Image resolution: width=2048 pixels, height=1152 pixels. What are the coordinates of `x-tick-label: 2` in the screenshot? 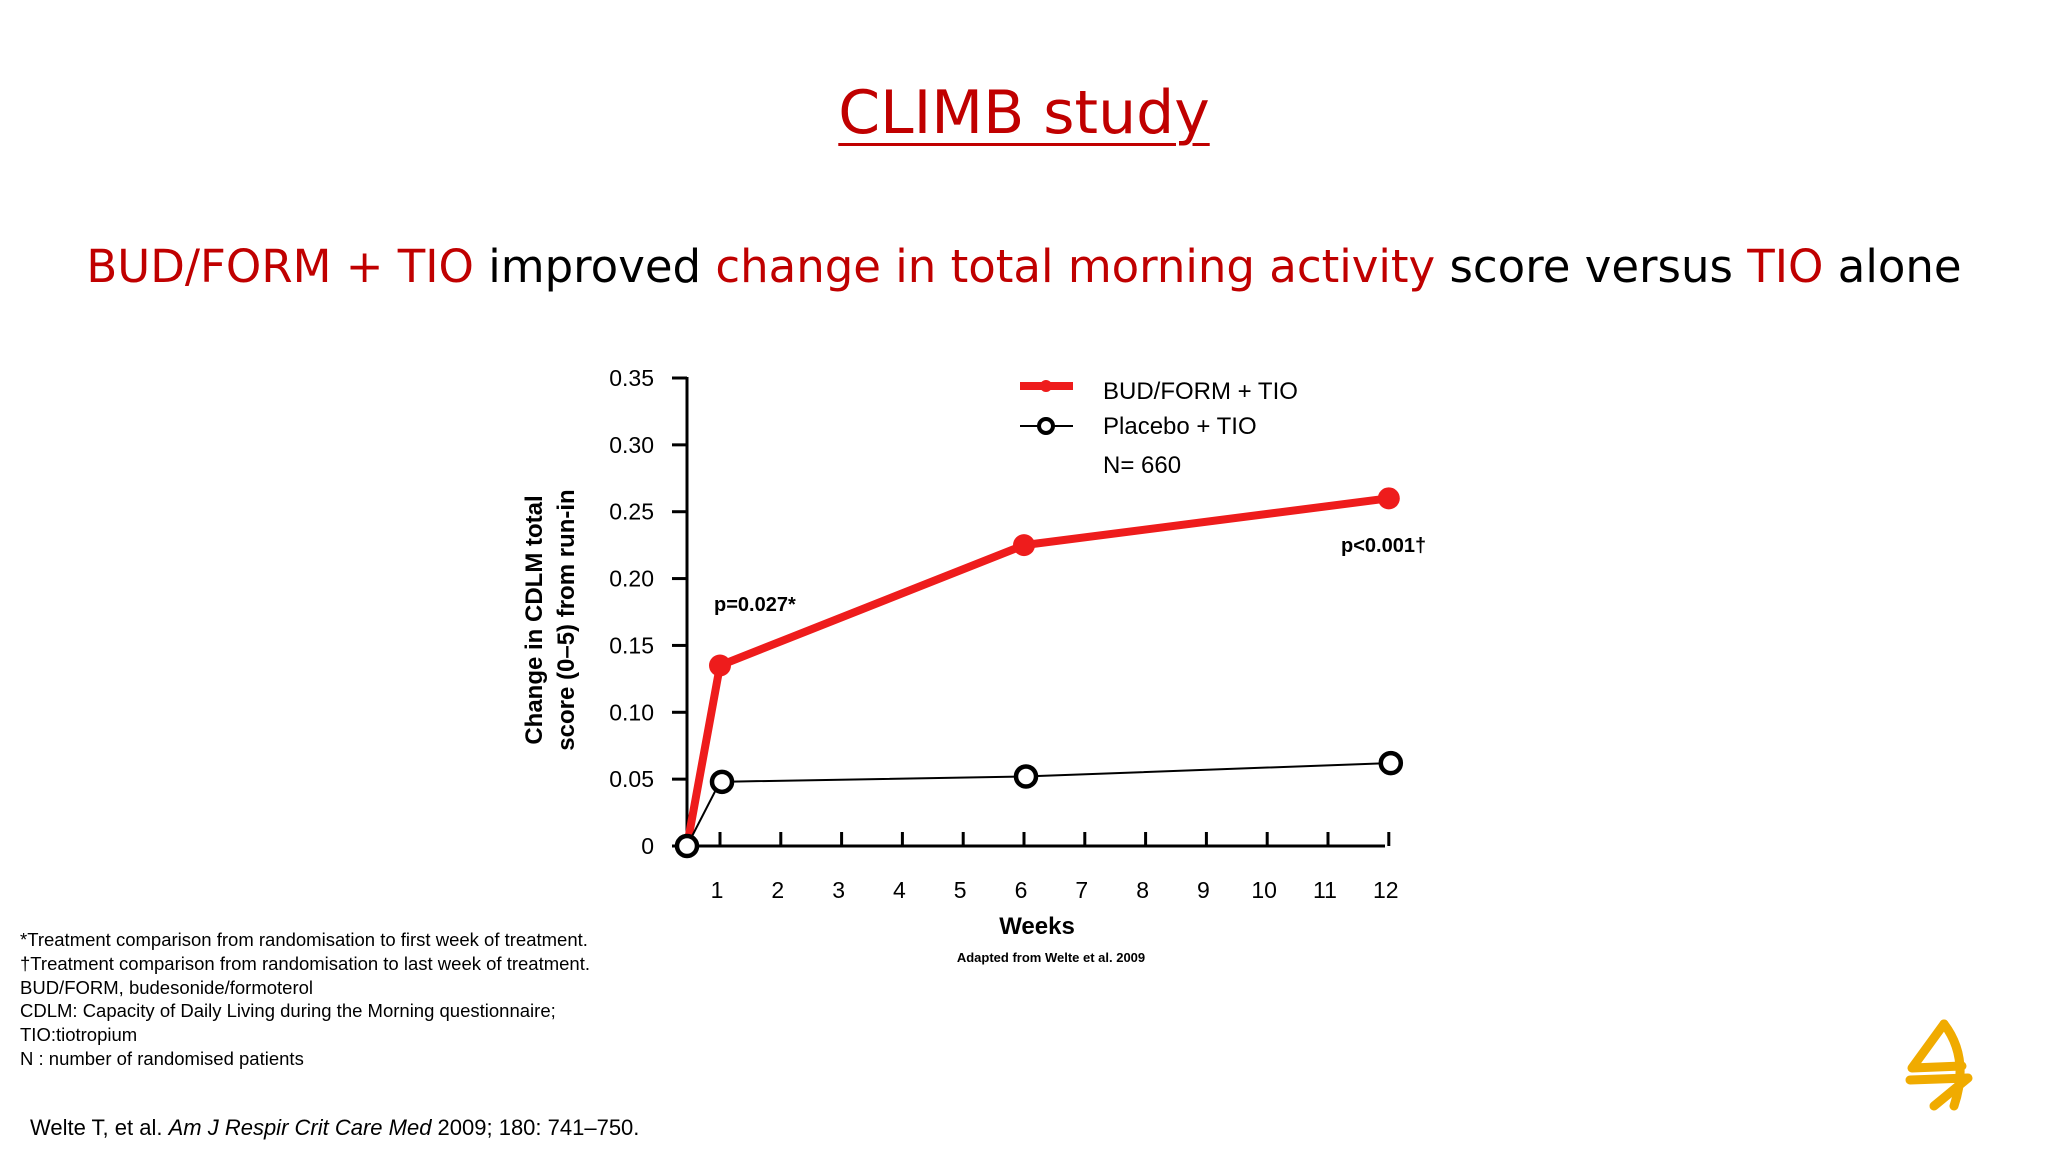 It's located at (777, 890).